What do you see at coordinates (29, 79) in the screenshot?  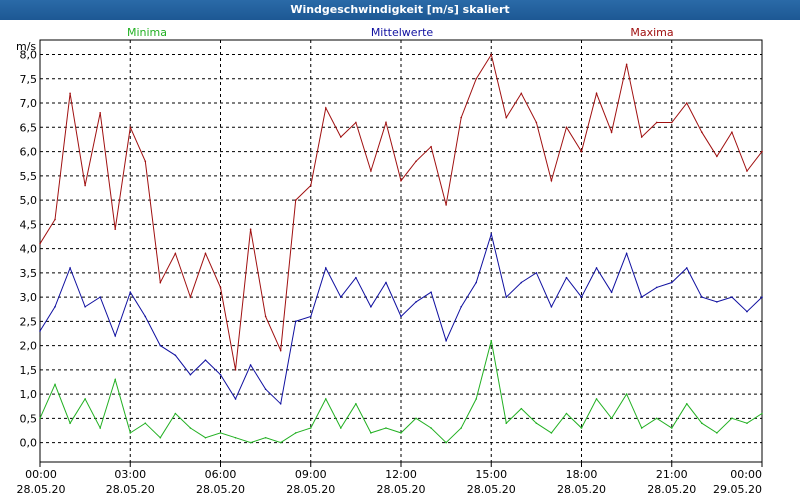 I see `y-tick-label: 7,5` at bounding box center [29, 79].